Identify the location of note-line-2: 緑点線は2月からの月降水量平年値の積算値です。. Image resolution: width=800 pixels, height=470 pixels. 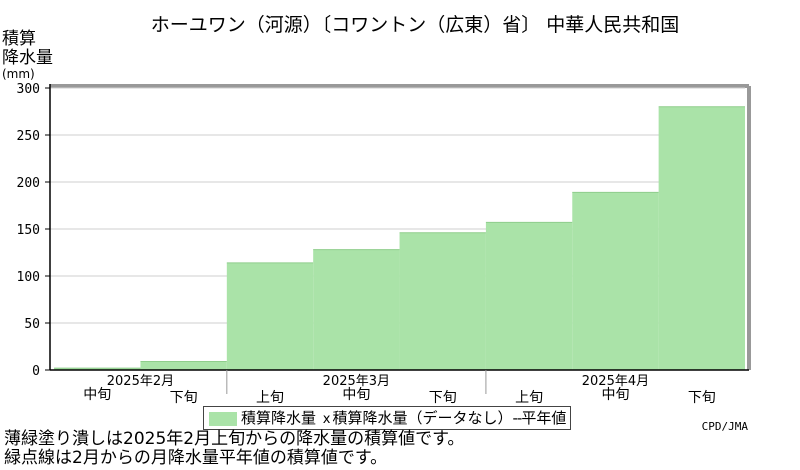
(196, 458).